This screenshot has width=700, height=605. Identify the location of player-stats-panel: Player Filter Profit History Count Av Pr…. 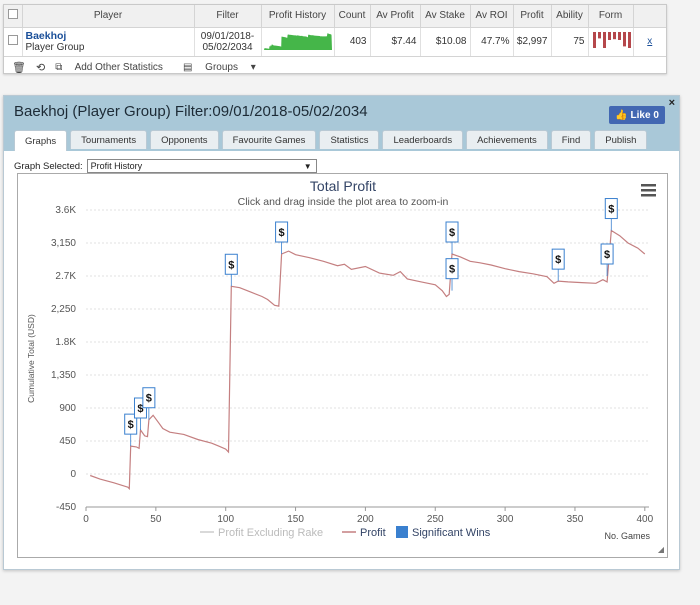
(335, 39).